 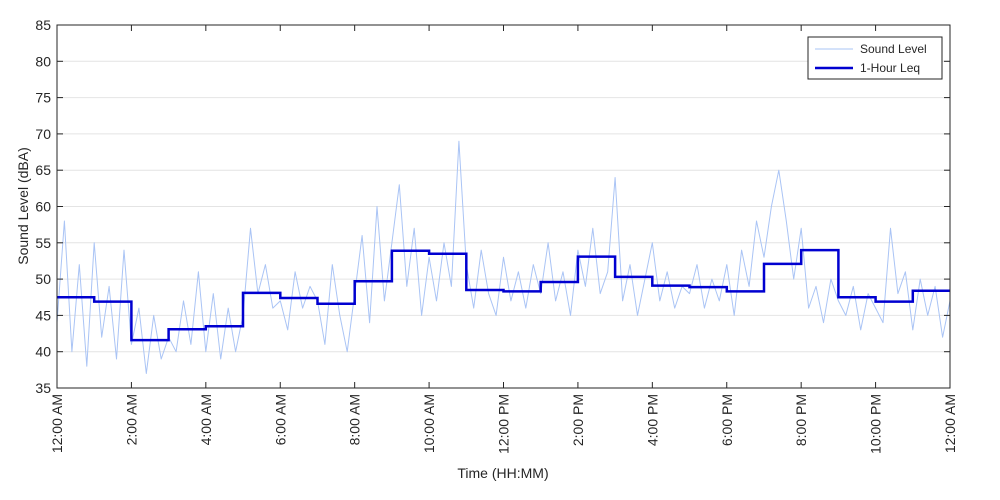 I want to click on y-tick-label: 55, so click(x=43, y=243).